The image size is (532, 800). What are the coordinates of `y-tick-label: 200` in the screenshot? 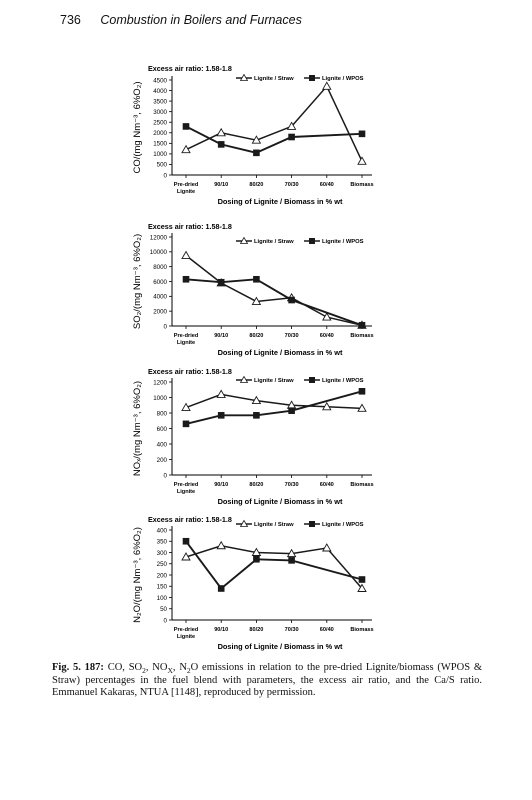 It's located at (162, 460).